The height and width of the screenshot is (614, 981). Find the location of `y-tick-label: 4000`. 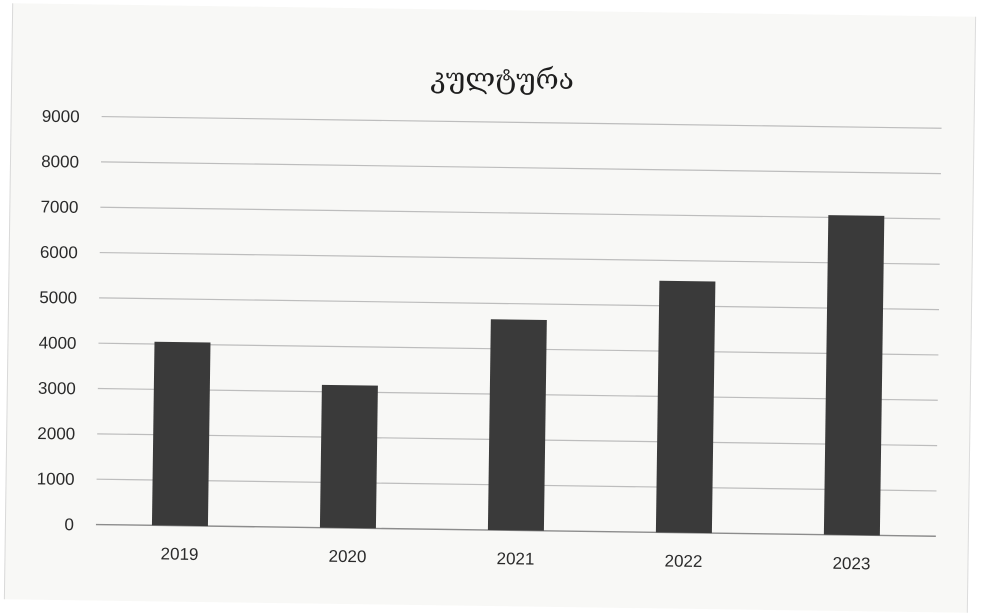

y-tick-label: 4000 is located at coordinates (58, 343).